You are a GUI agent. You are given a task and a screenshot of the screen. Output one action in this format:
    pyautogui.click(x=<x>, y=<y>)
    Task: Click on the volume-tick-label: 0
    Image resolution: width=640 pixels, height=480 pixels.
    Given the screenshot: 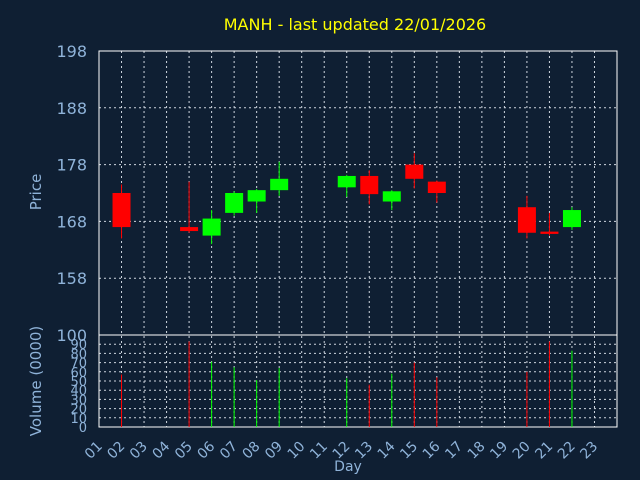 What is the action you would take?
    pyautogui.click(x=83, y=428)
    